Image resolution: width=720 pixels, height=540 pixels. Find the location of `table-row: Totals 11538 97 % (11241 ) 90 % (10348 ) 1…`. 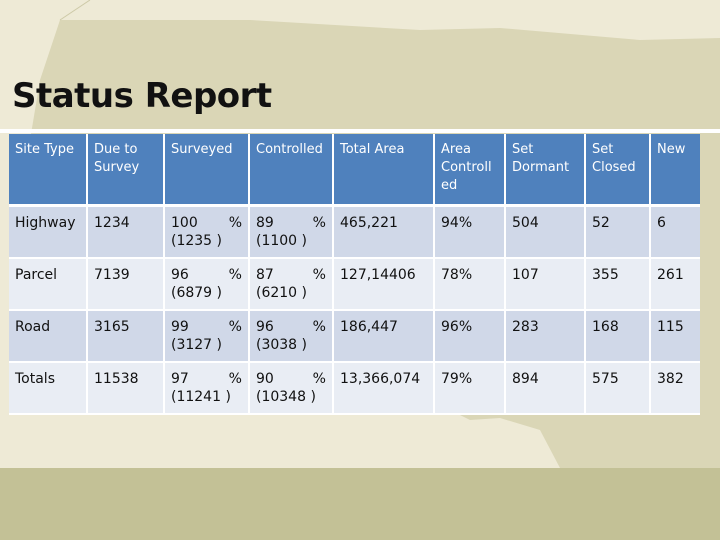

table-row: Totals 11538 97 % (11241 ) 90 % (10348 ) 1… is located at coordinates (354, 388).